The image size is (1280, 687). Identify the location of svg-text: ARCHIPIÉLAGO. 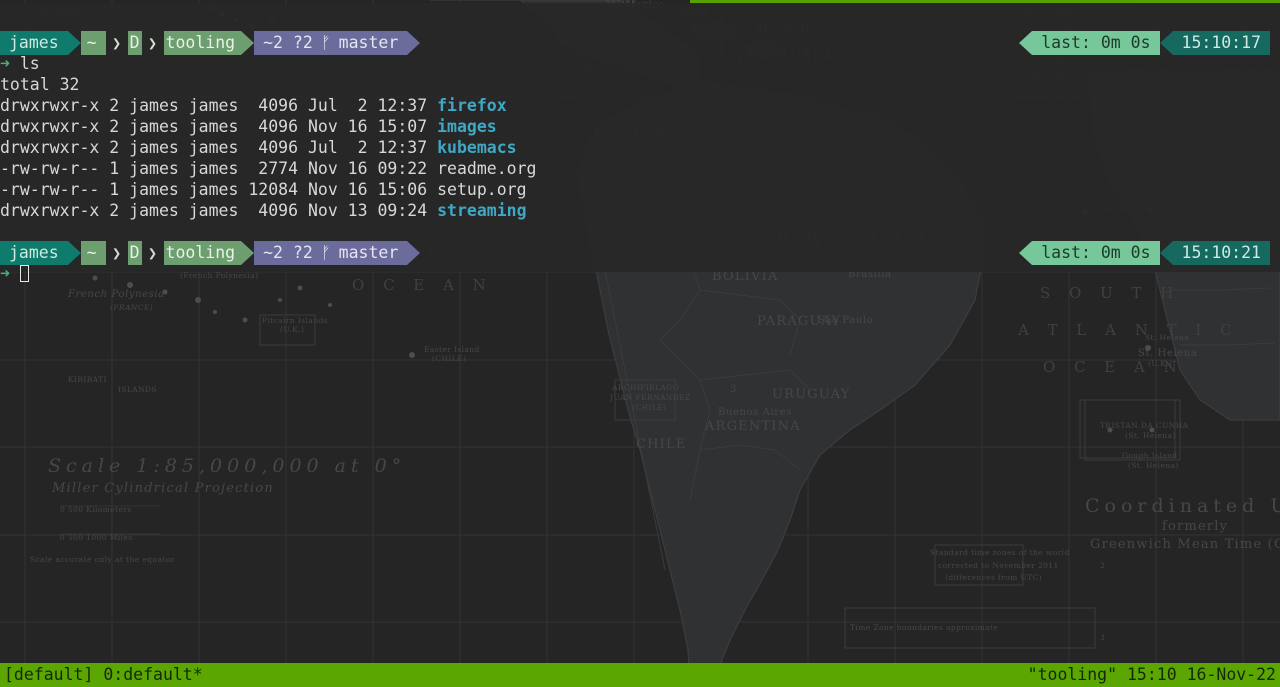
(645, 387).